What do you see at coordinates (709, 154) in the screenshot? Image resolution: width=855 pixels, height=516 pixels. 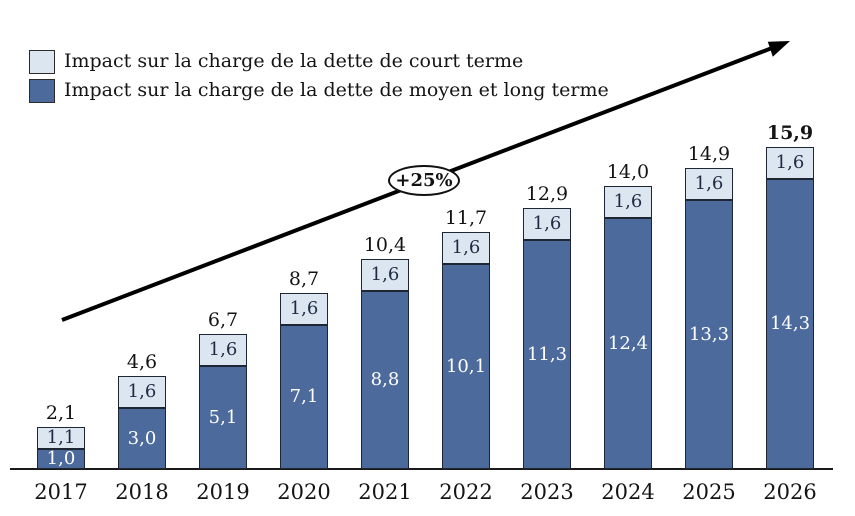 I see `total-label-2025: 14,9` at bounding box center [709, 154].